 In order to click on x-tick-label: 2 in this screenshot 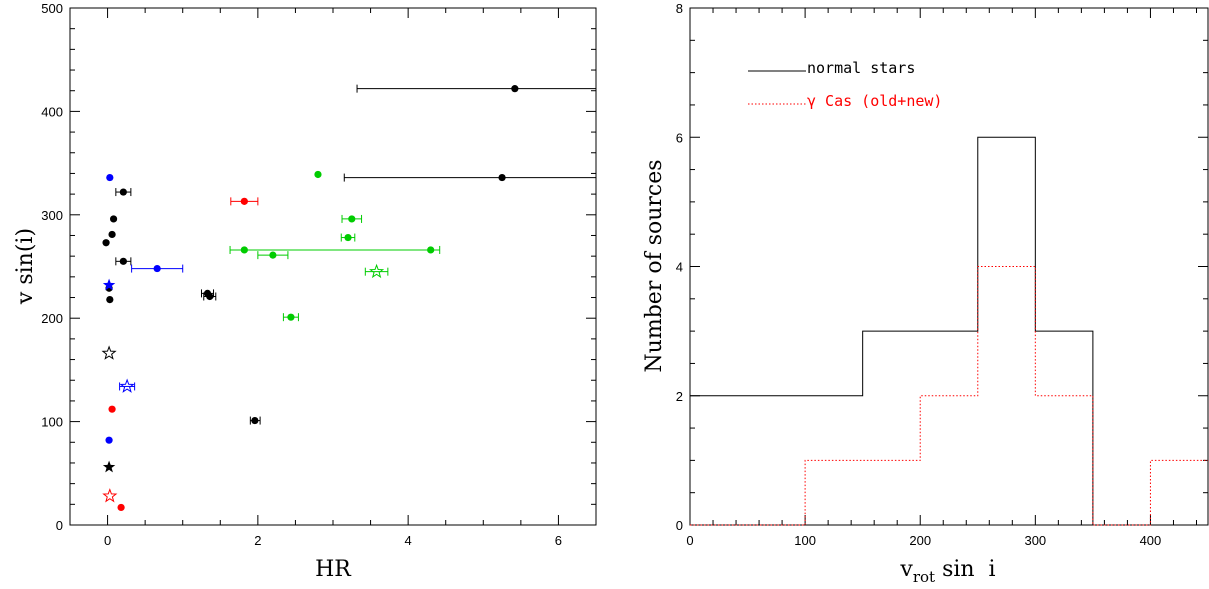, I will do `click(257, 540)`.